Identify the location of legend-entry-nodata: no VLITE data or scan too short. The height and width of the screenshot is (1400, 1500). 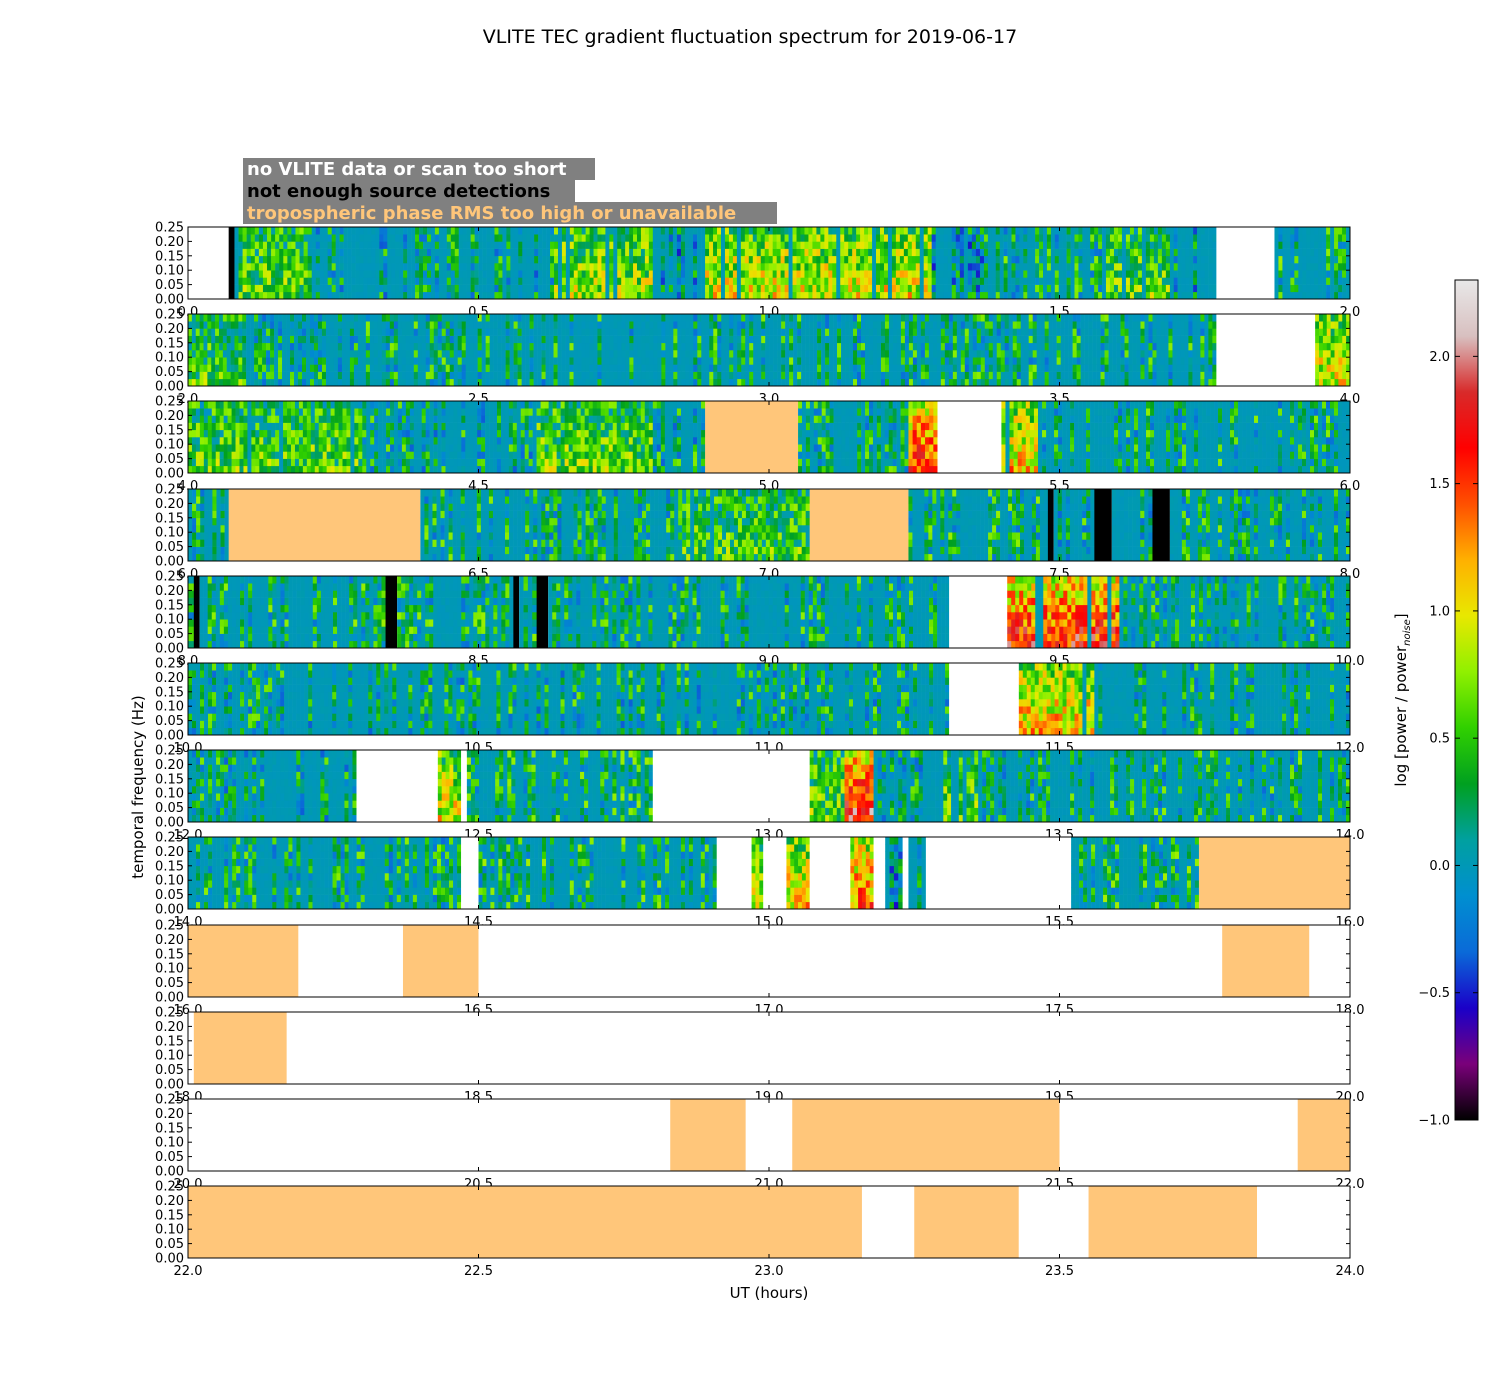
(407, 169).